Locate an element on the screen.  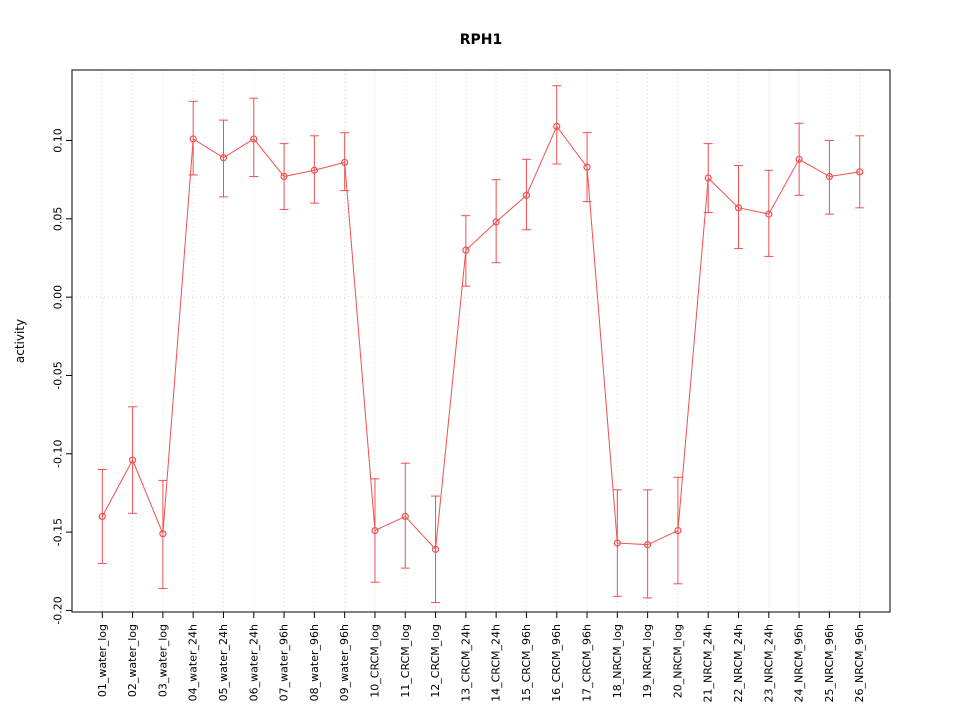
x-tick-label: 06_water_24h is located at coordinates (253, 662).